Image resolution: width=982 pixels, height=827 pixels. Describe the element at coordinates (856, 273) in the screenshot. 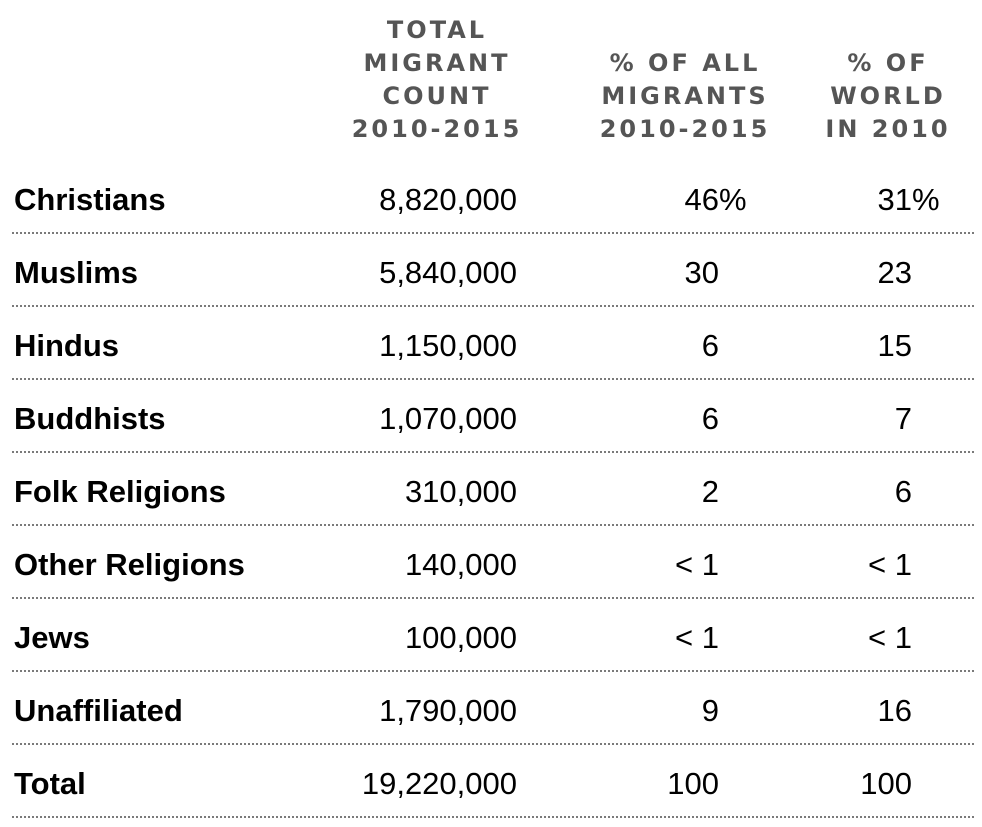

I see `pct-world-cell: 23` at that location.